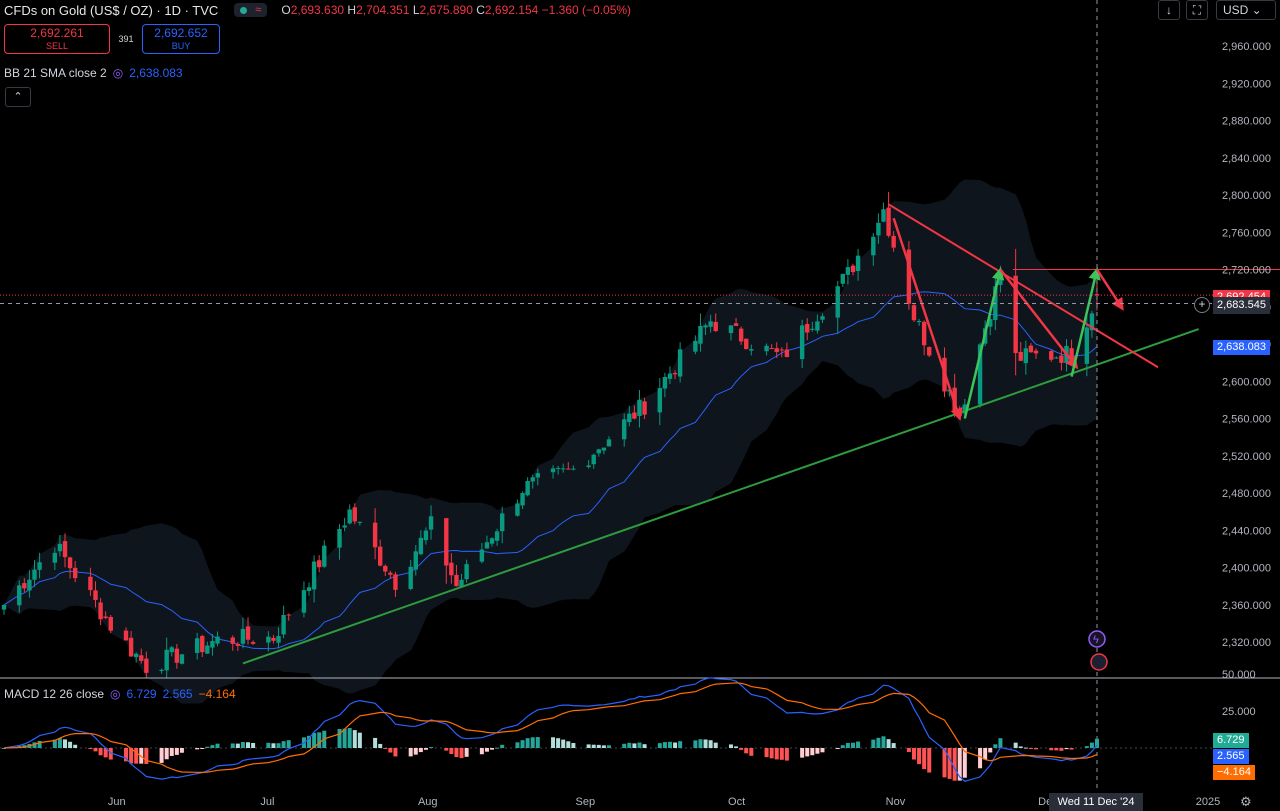 The width and height of the screenshot is (1280, 811). I want to click on signal-value: 2.565, so click(177, 694).